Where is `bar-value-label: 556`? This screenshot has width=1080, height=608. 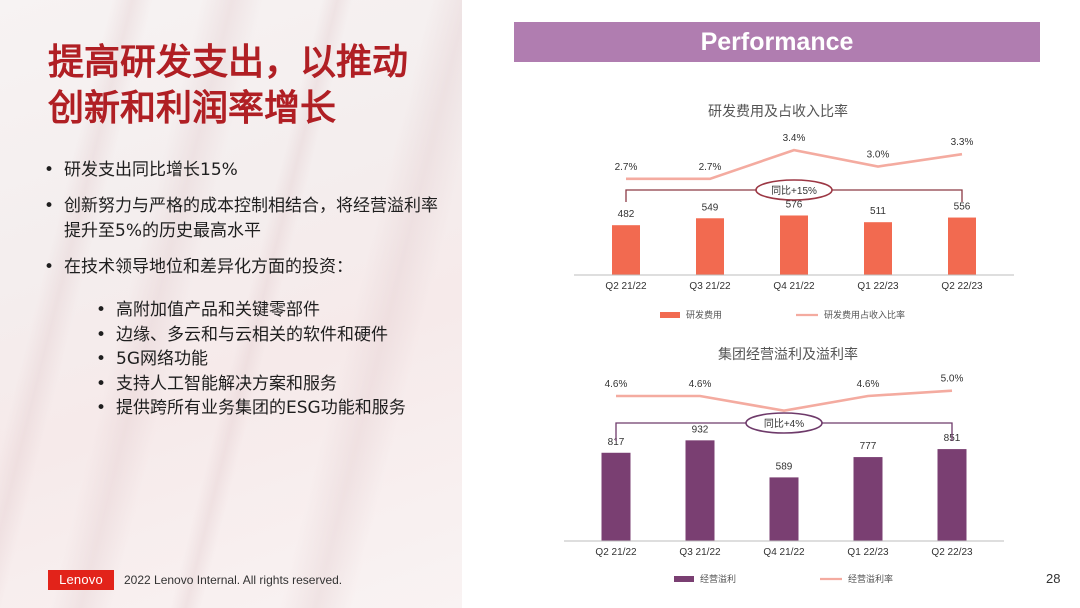
bar-value-label: 556 is located at coordinates (962, 207).